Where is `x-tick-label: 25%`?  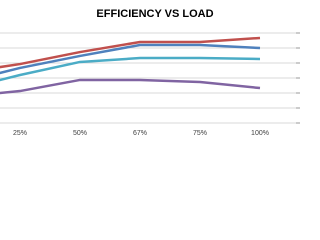 x-tick-label: 25% is located at coordinates (20, 133).